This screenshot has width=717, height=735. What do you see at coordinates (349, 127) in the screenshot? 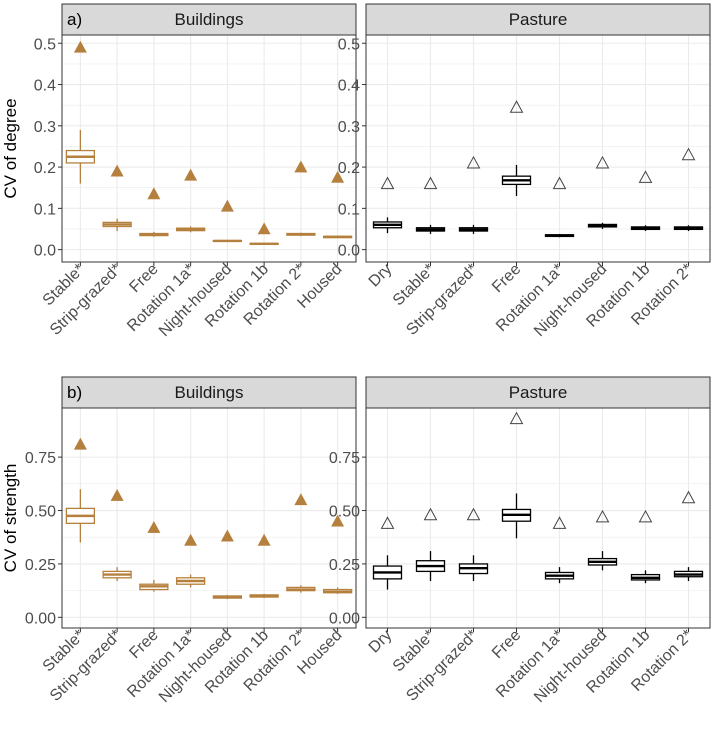
I see `y-tick-label: 0.3` at bounding box center [349, 127].